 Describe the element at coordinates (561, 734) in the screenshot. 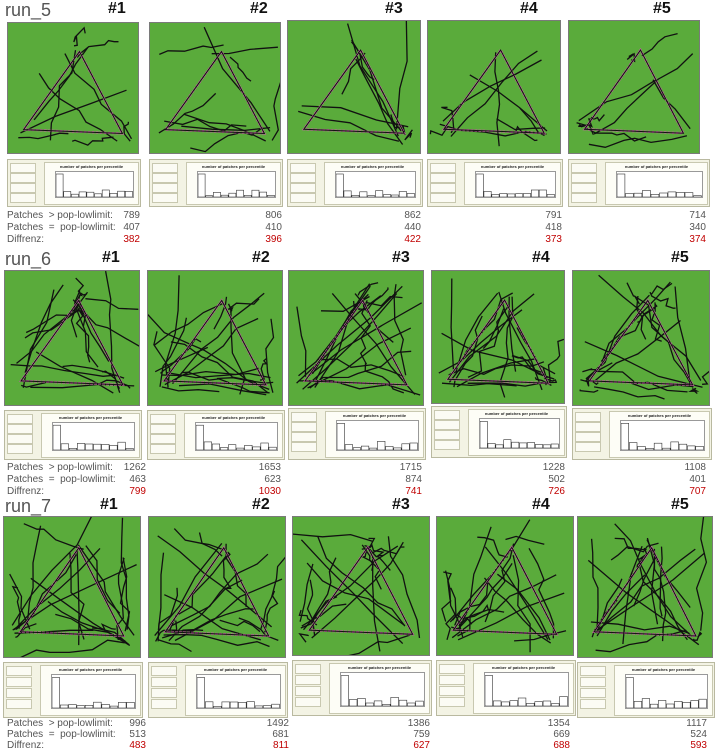

I see `value-equal: 669` at that location.